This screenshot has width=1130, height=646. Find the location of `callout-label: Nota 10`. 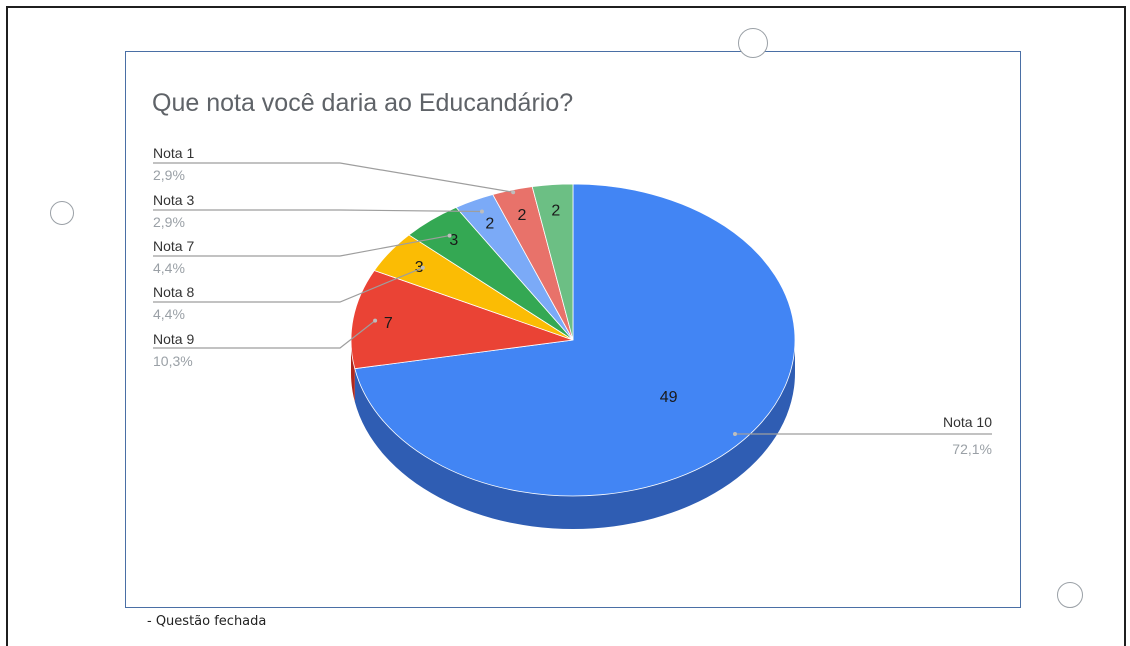

callout-label: Nota 10 is located at coordinates (967, 422).